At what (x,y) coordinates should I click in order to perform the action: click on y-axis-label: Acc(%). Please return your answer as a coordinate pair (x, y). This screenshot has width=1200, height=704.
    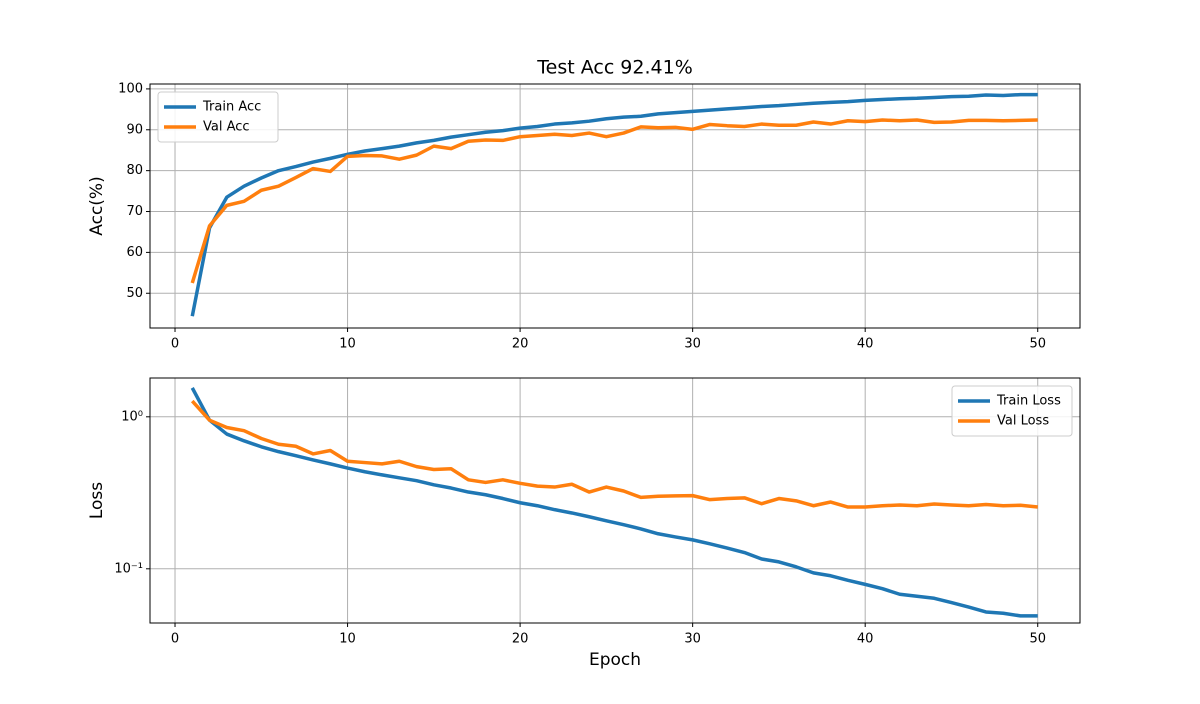
    Looking at the image, I should click on (97, 205).